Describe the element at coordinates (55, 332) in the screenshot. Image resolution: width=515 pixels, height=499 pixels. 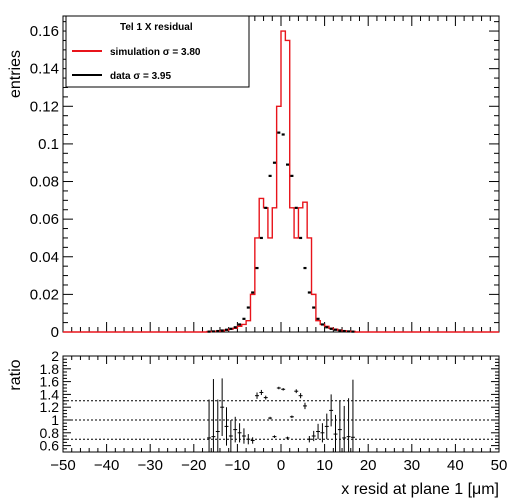
I see `main-y-tick-label: 0` at that location.